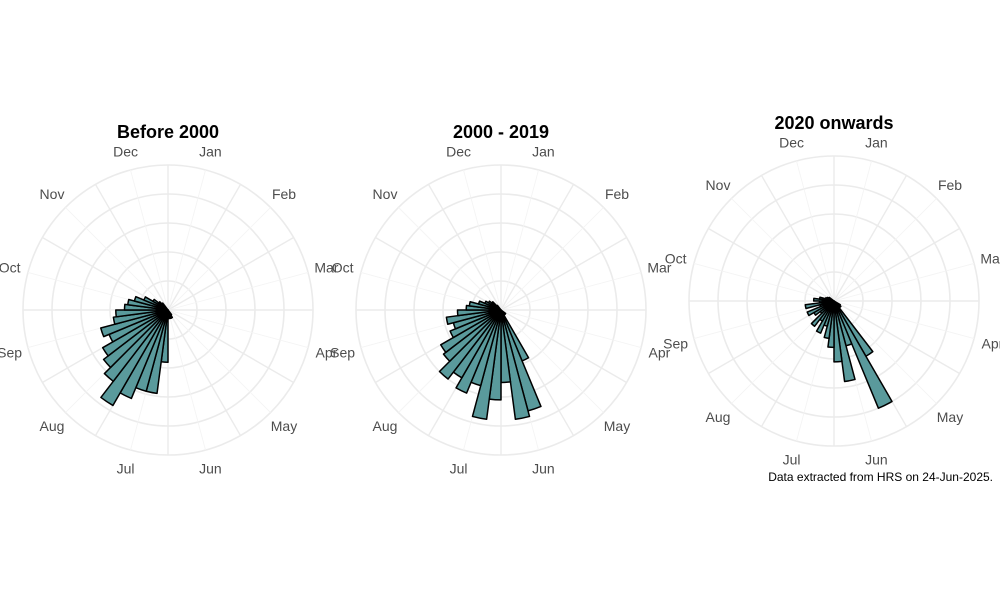 The width and height of the screenshot is (1000, 600). I want to click on chart-title: 2000 - 2019, so click(501, 132).